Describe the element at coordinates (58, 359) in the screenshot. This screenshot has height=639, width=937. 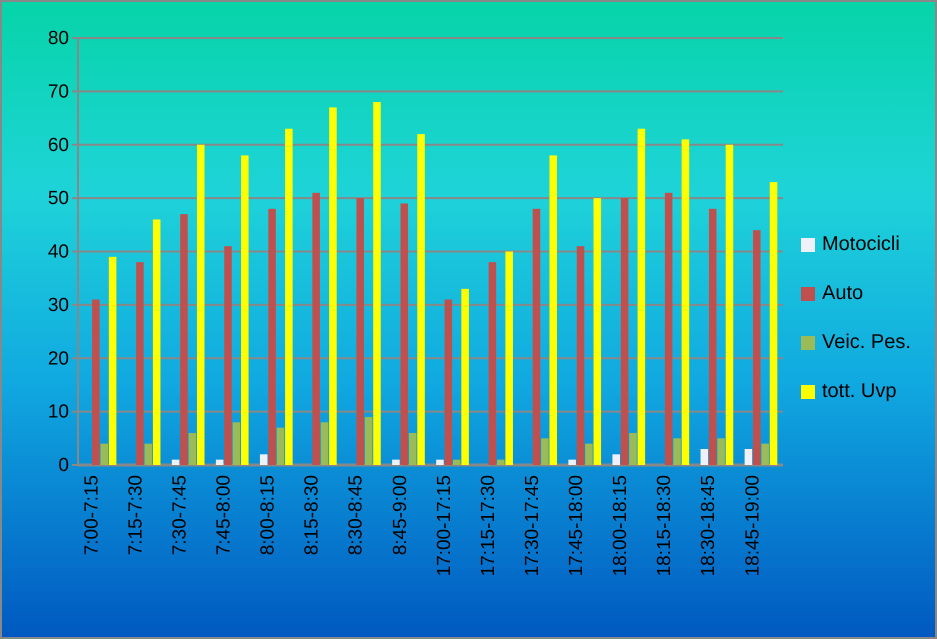
I see `y-tick-label: 20` at that location.